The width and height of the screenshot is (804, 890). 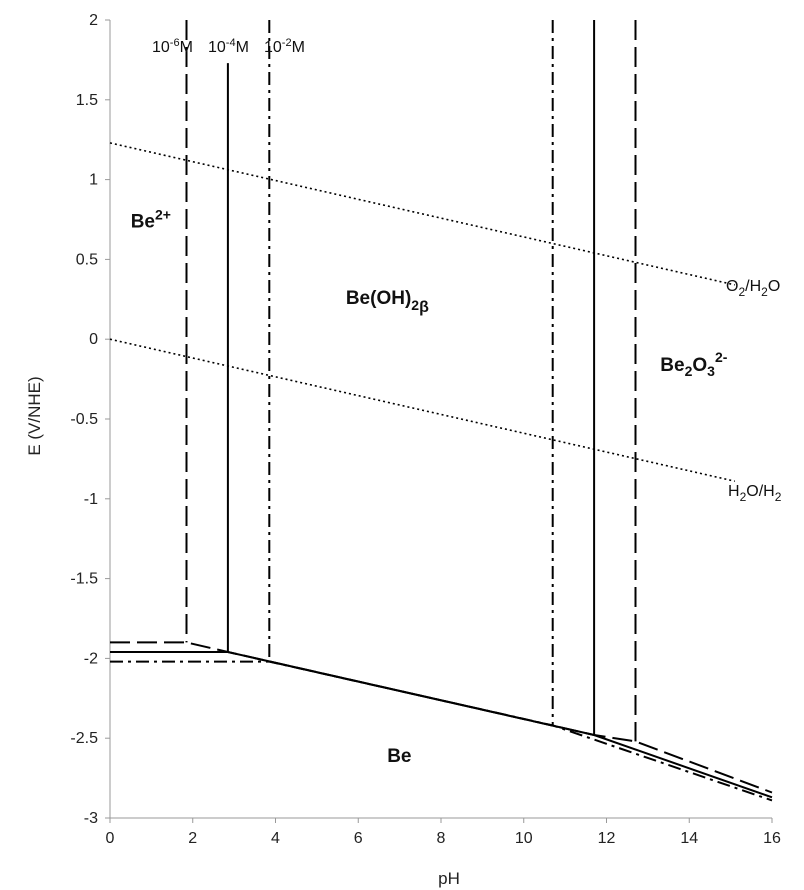 I want to click on redox-couple-label: O2/H2O, so click(x=753, y=288).